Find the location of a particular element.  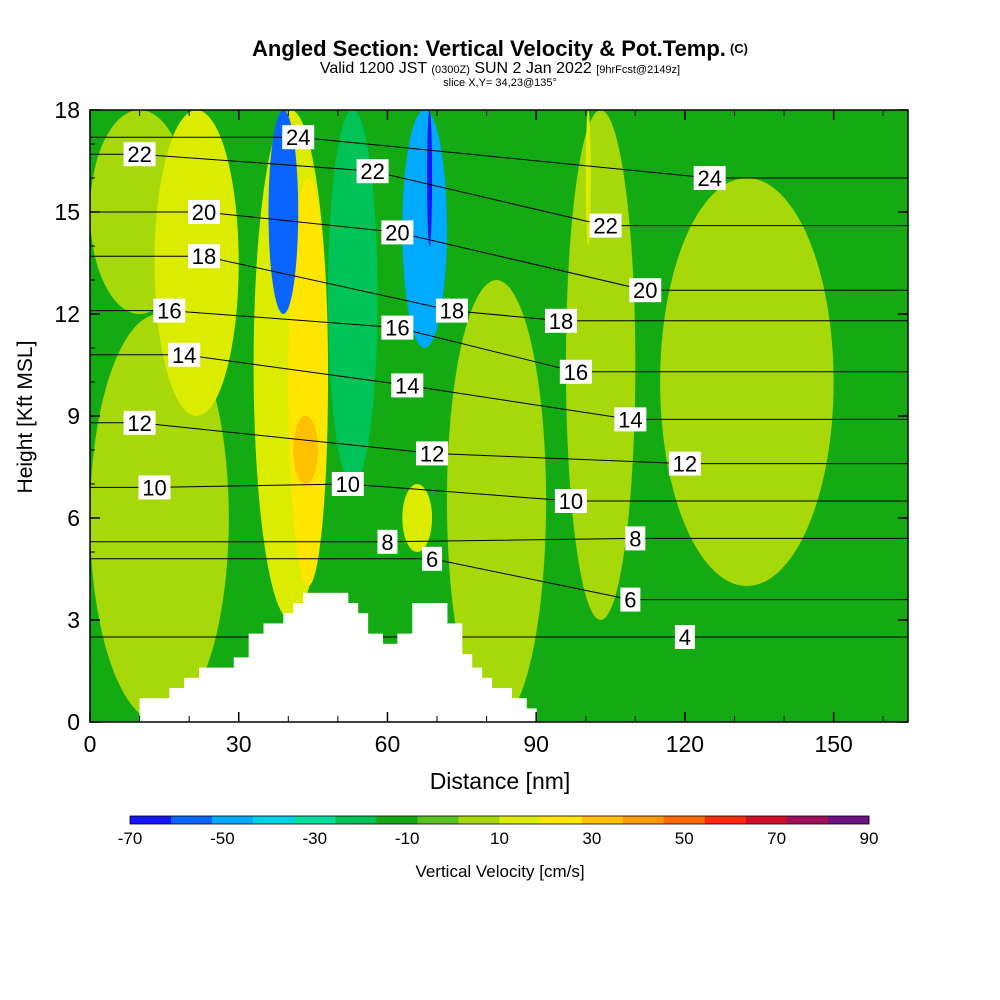

x-tick-label: 30 is located at coordinates (239, 744).